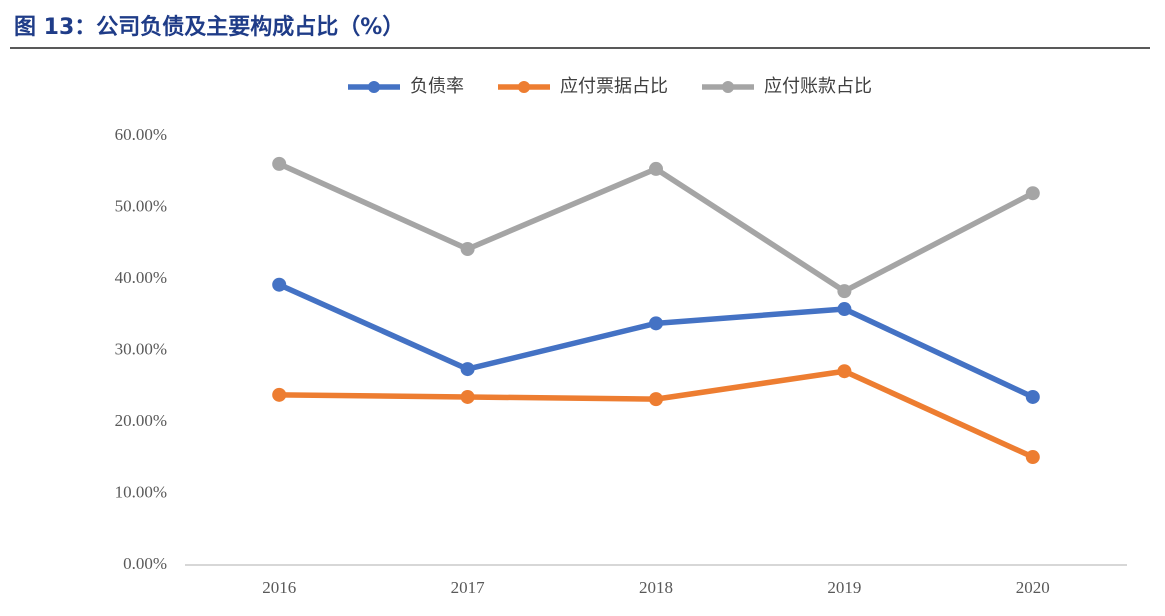 The image size is (1165, 616). I want to click on y-tick-label: 40.00%, so click(141, 277).